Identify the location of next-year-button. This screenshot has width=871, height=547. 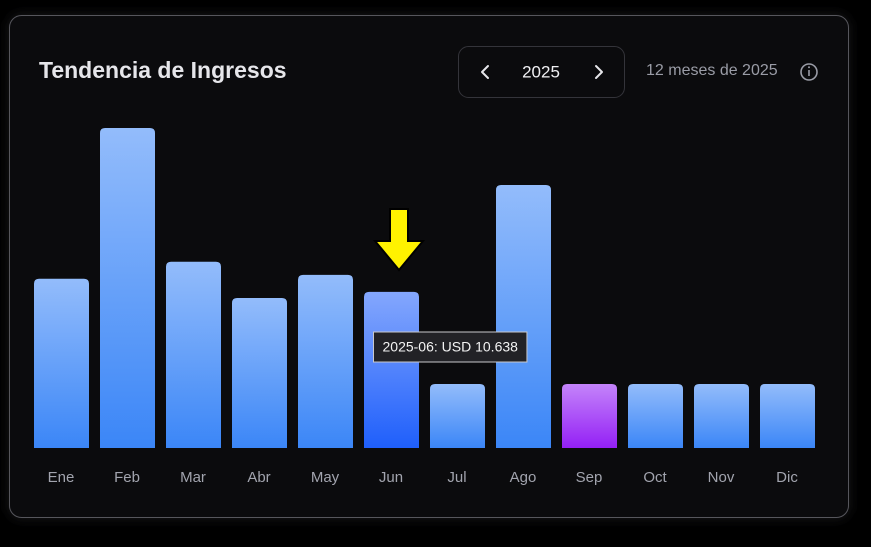
(599, 72).